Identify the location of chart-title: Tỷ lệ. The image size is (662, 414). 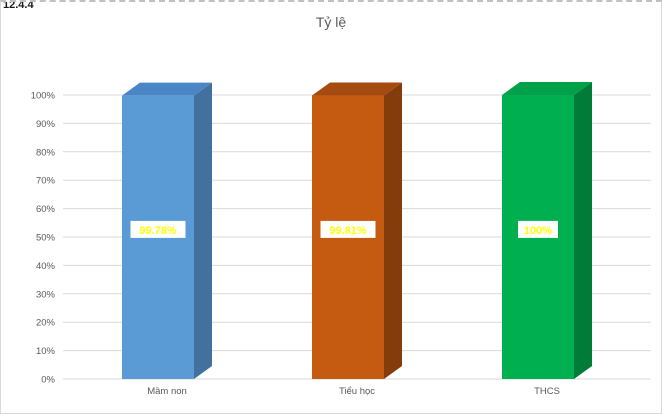
(331, 22).